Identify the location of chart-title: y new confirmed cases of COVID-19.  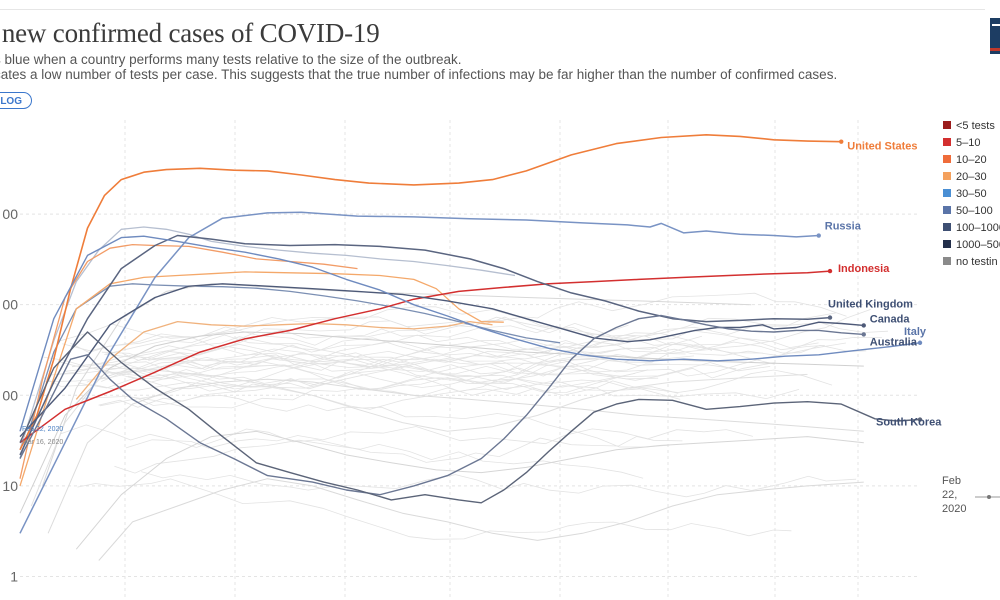
(190, 33).